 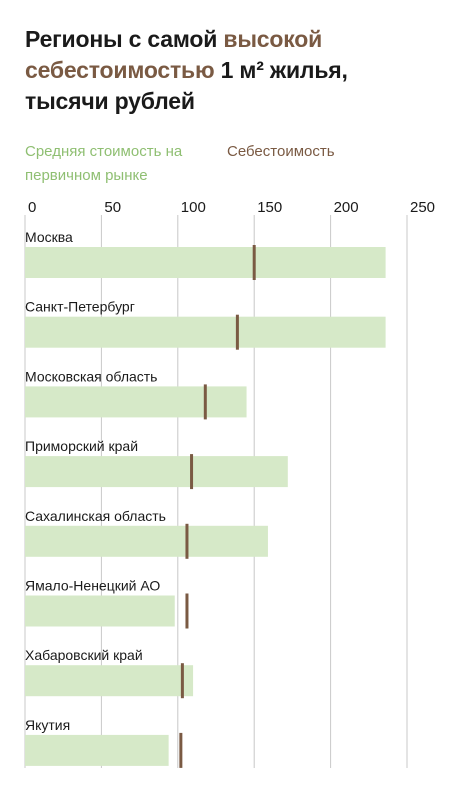 What do you see at coordinates (346, 207) in the screenshot?
I see `x-tick-label: 200` at bounding box center [346, 207].